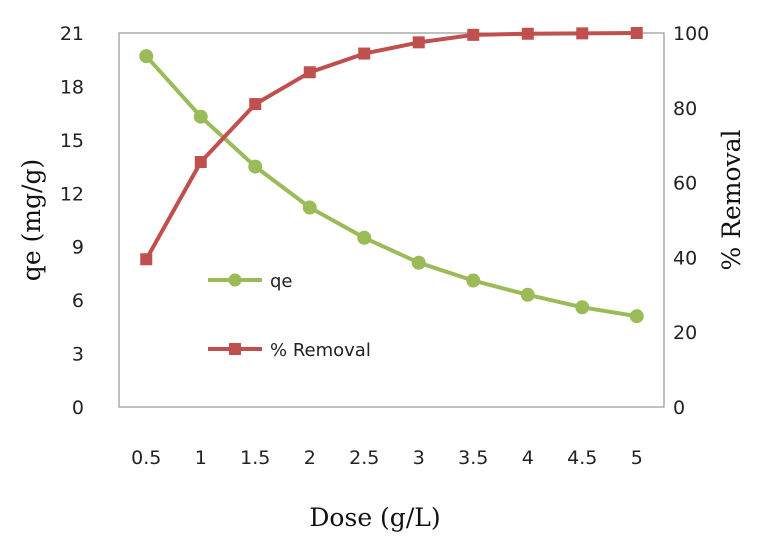  Describe the element at coordinates (201, 458) in the screenshot. I see `x-tick-label: 1` at that location.